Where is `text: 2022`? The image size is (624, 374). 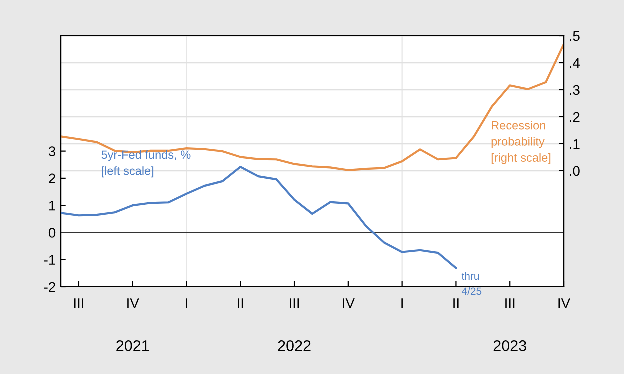 text: 2022 is located at coordinates (294, 346).